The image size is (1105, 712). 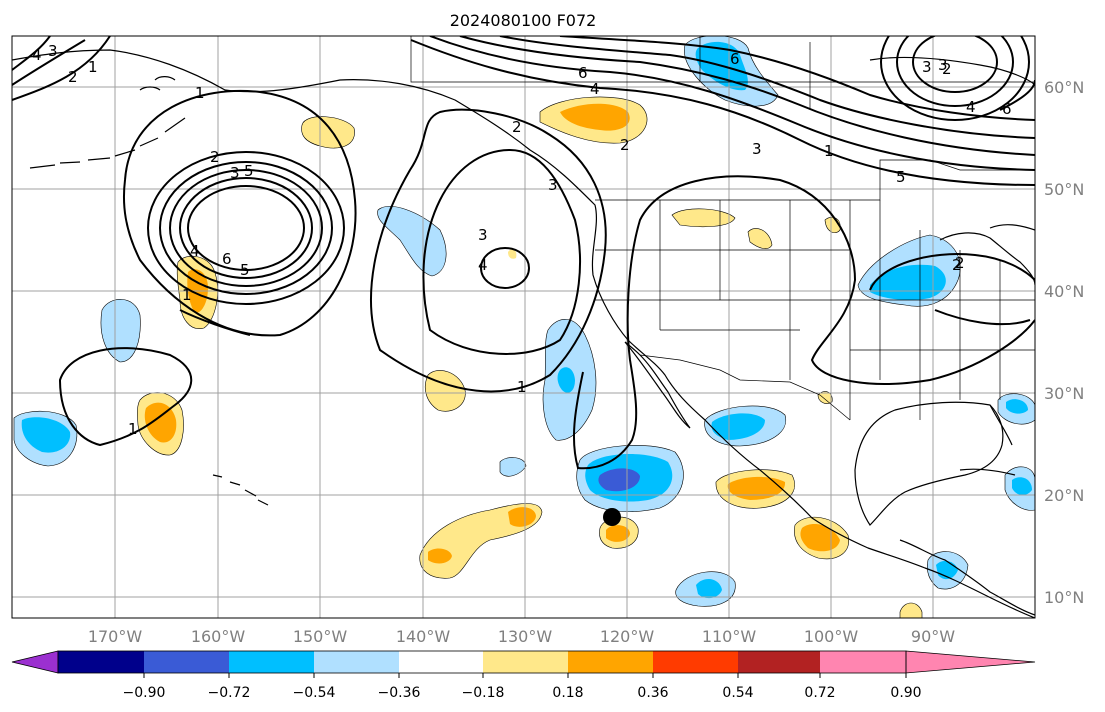 What do you see at coordinates (229, 693) in the screenshot?
I see `colorbar-tick-label: −0.72` at bounding box center [229, 693].